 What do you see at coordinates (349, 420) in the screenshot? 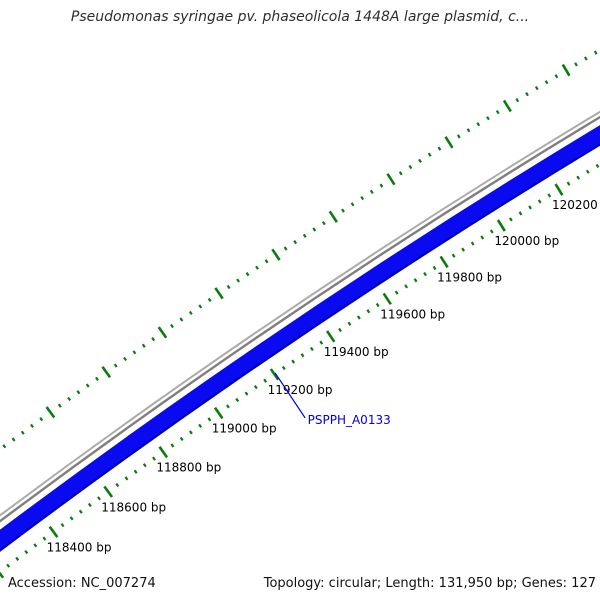
I see `gene-label: PSPPH_A0133` at bounding box center [349, 420].